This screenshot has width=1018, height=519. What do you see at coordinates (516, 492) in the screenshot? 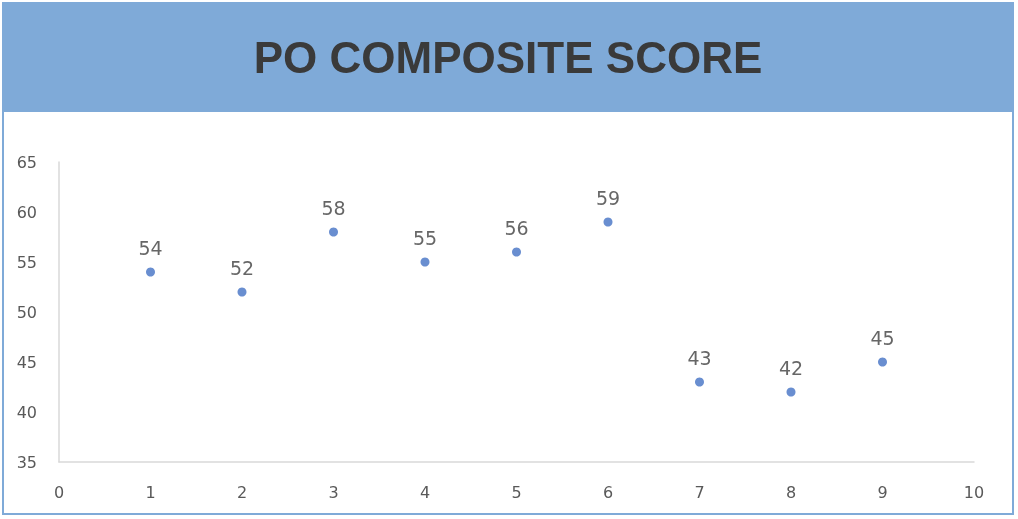
I see `x-tick-label: 5` at bounding box center [516, 492].